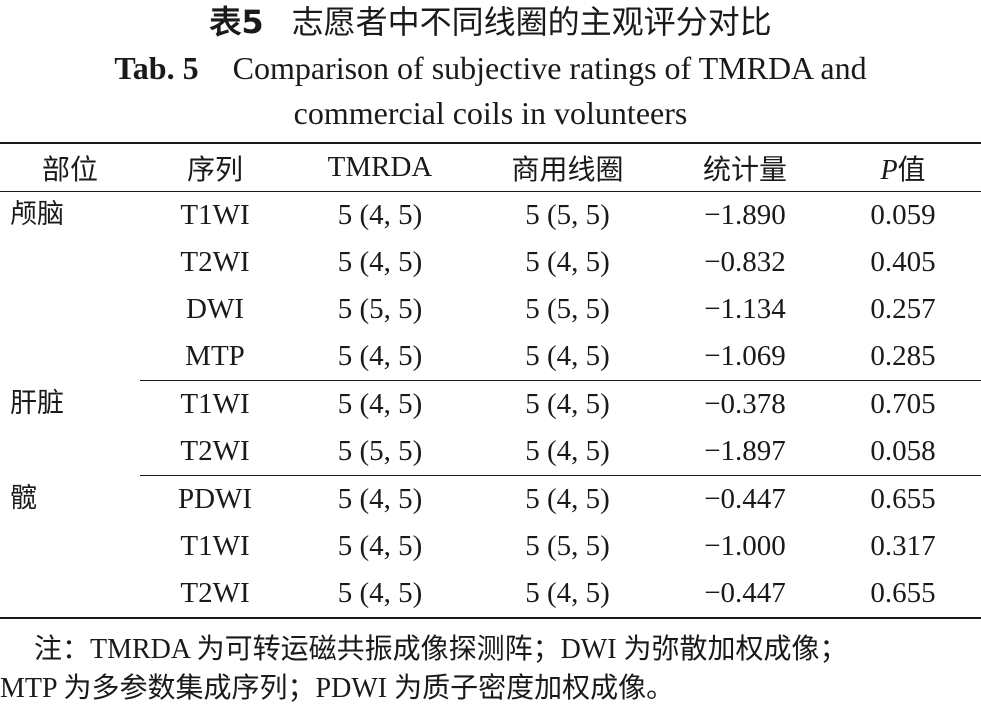 This screenshot has width=981, height=708. I want to click on table-row: MTP 5 (4, 5) 5 (4, 5) −1.069 0.285, so click(490, 357).